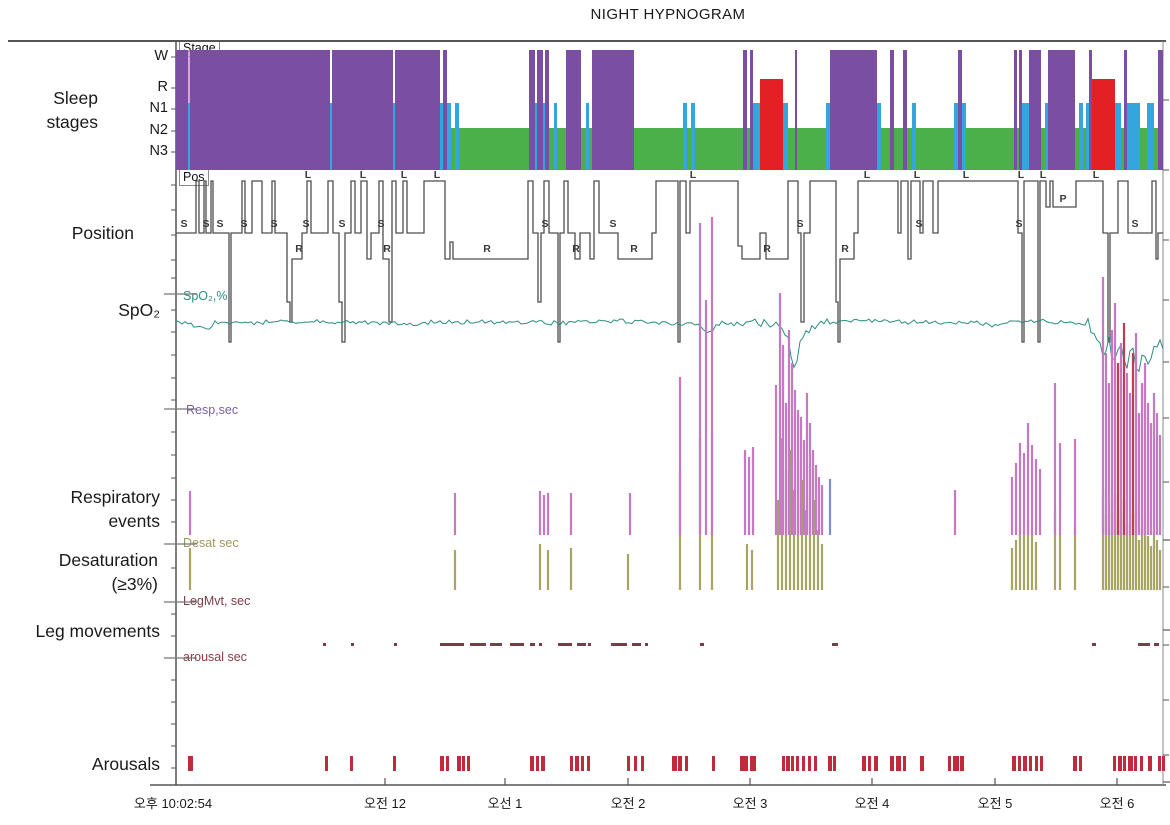 The width and height of the screenshot is (1170, 825). Describe the element at coordinates (108, 572) in the screenshot. I see `channel-label-desaturation: Desaturation (≥3%)` at that location.